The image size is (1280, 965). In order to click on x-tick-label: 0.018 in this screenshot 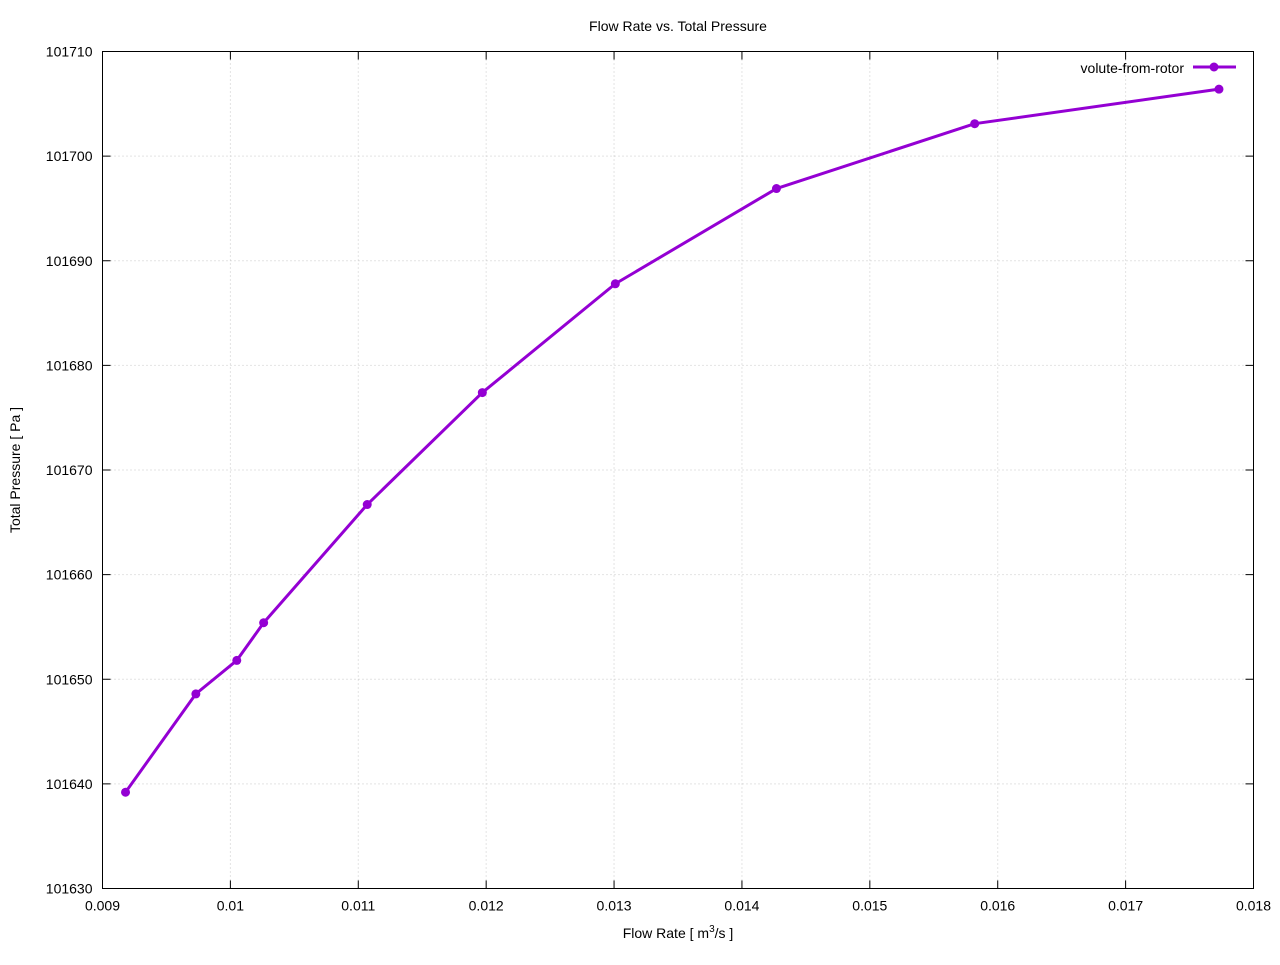, I will do `click(1253, 906)`.